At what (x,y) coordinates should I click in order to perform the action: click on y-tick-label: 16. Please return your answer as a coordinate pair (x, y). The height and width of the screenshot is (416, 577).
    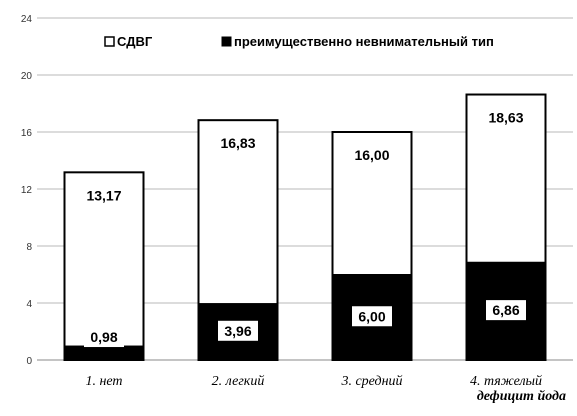
    Looking at the image, I should click on (27, 133).